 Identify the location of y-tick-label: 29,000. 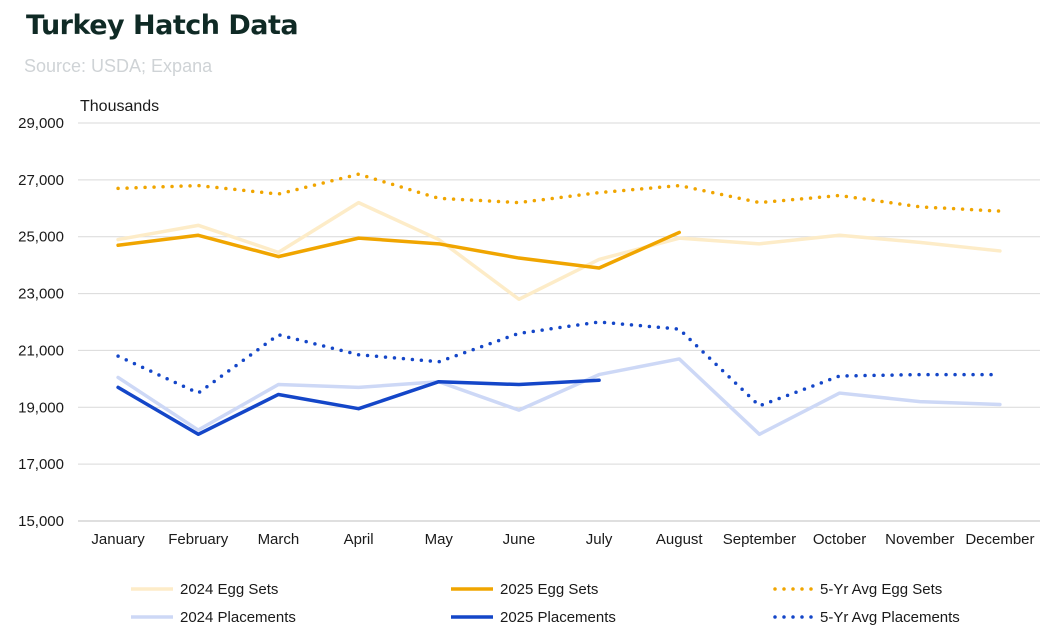
(41, 123).